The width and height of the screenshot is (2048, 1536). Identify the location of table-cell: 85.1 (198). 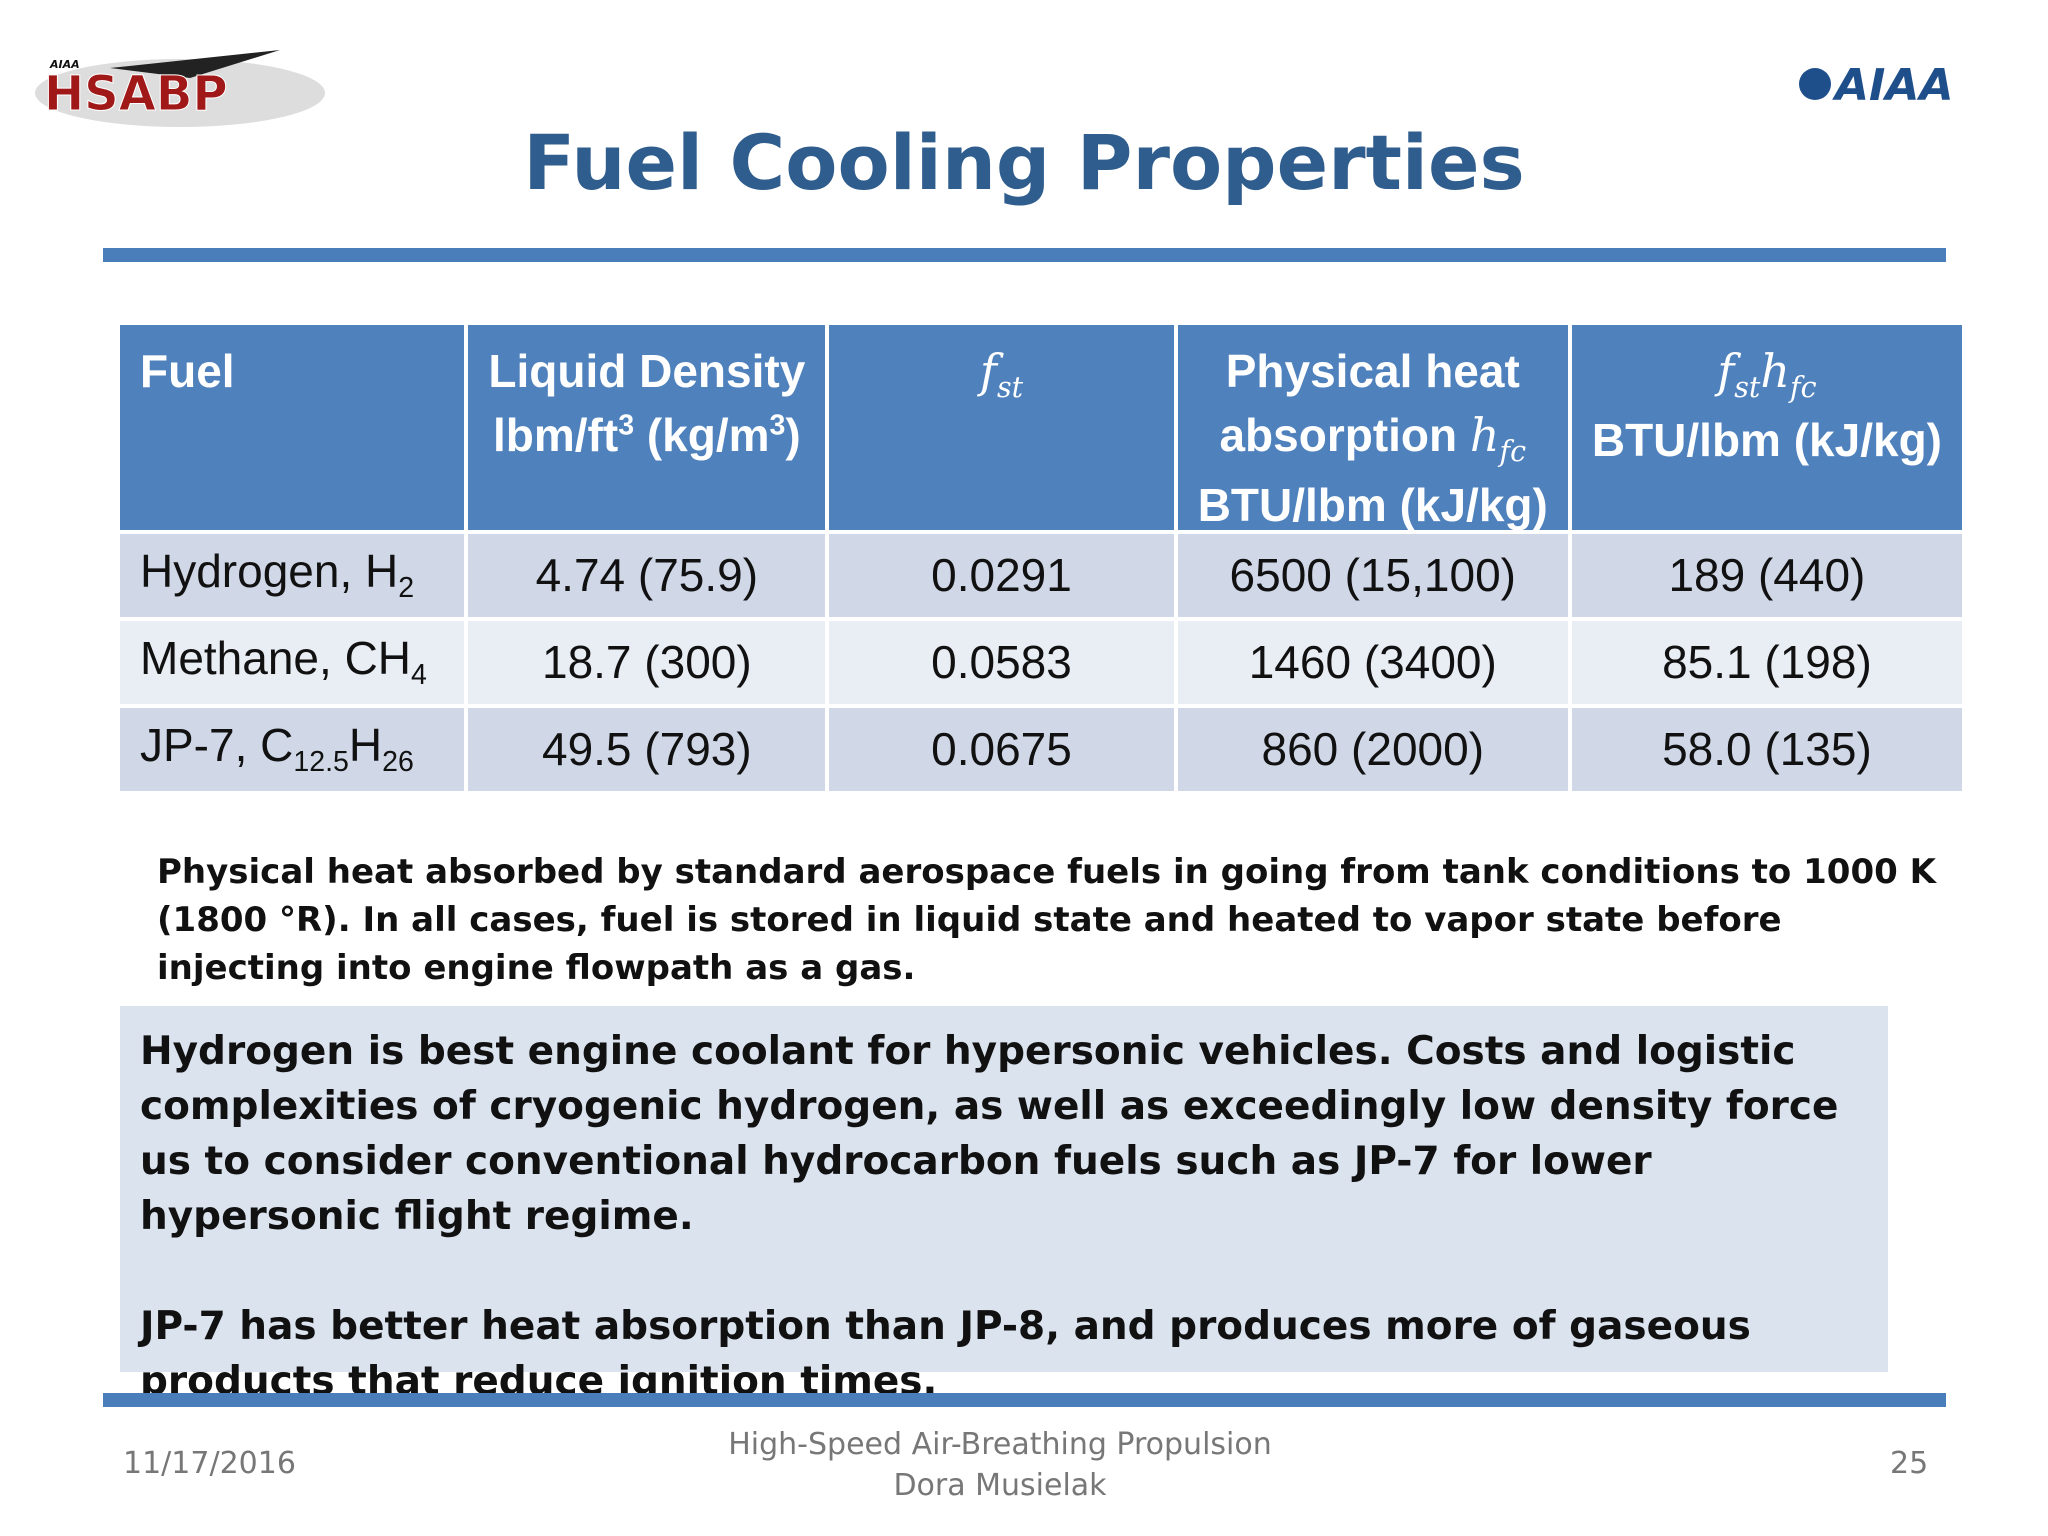
(1766, 662).